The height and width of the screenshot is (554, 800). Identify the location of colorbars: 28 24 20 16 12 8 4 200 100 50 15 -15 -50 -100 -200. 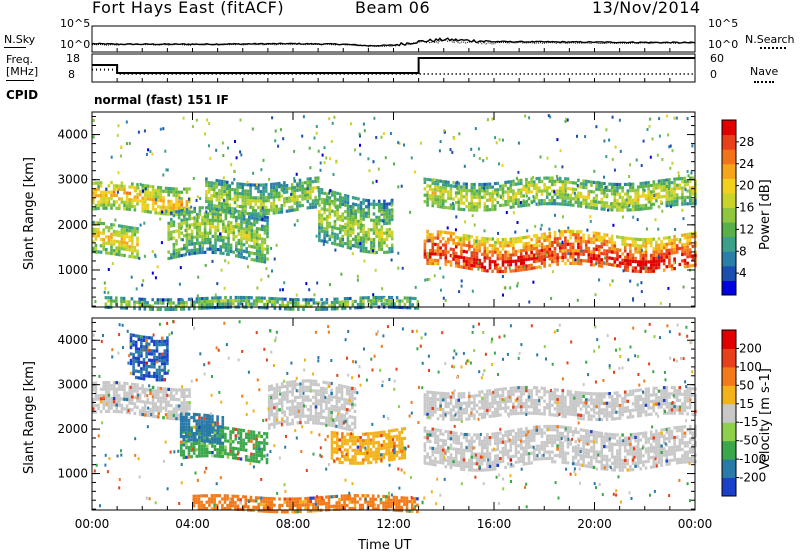
(743, 308).